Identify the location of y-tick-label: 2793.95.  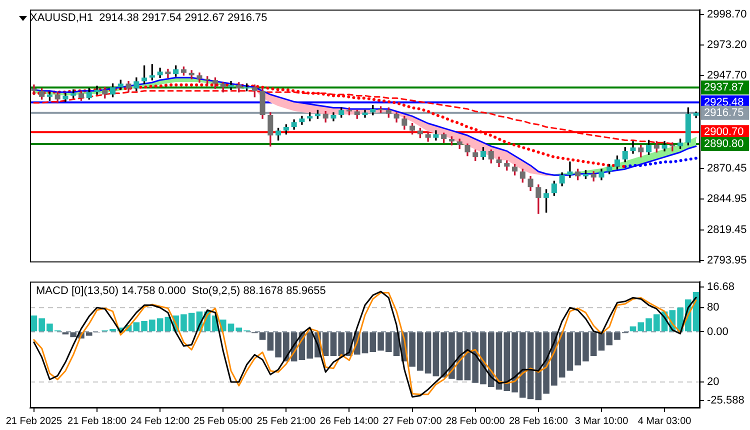
(727, 260).